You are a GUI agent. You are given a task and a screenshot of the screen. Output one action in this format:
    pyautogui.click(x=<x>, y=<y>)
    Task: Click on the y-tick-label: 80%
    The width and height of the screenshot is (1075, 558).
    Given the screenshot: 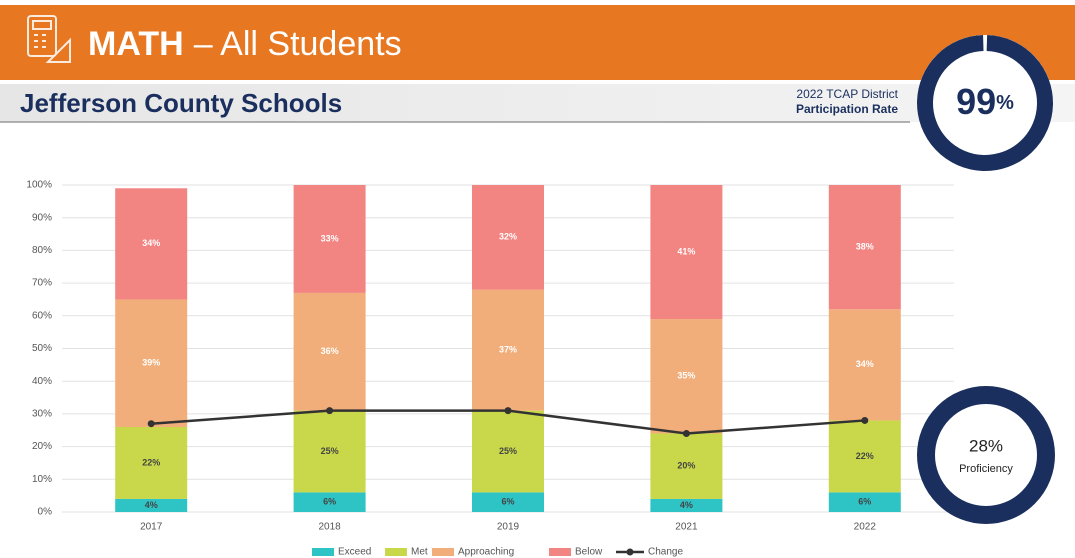 What is the action you would take?
    pyautogui.click(x=42, y=250)
    